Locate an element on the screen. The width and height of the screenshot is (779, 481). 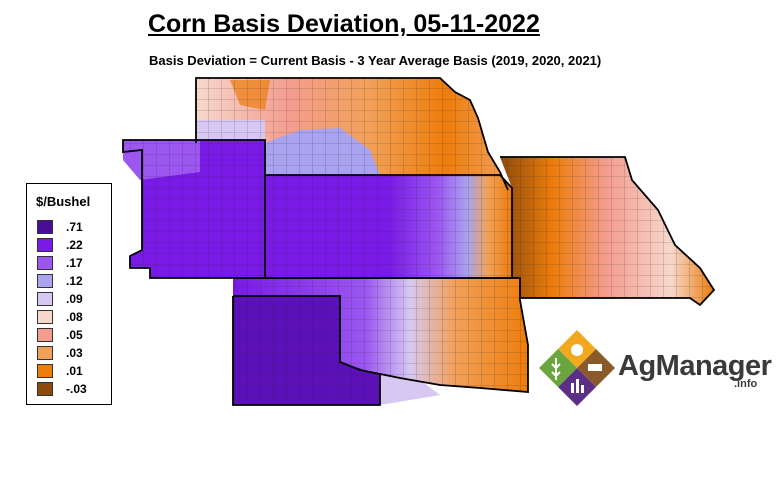
agmanager-logo: AgManager .info is located at coordinates (655, 368).